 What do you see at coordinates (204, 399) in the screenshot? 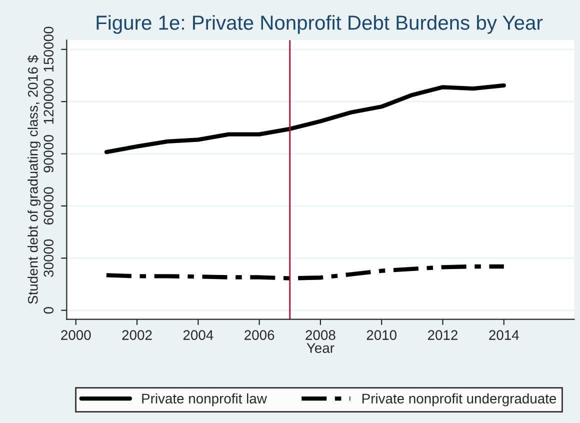
I see `legend-label: Private nonprofit law` at bounding box center [204, 399].